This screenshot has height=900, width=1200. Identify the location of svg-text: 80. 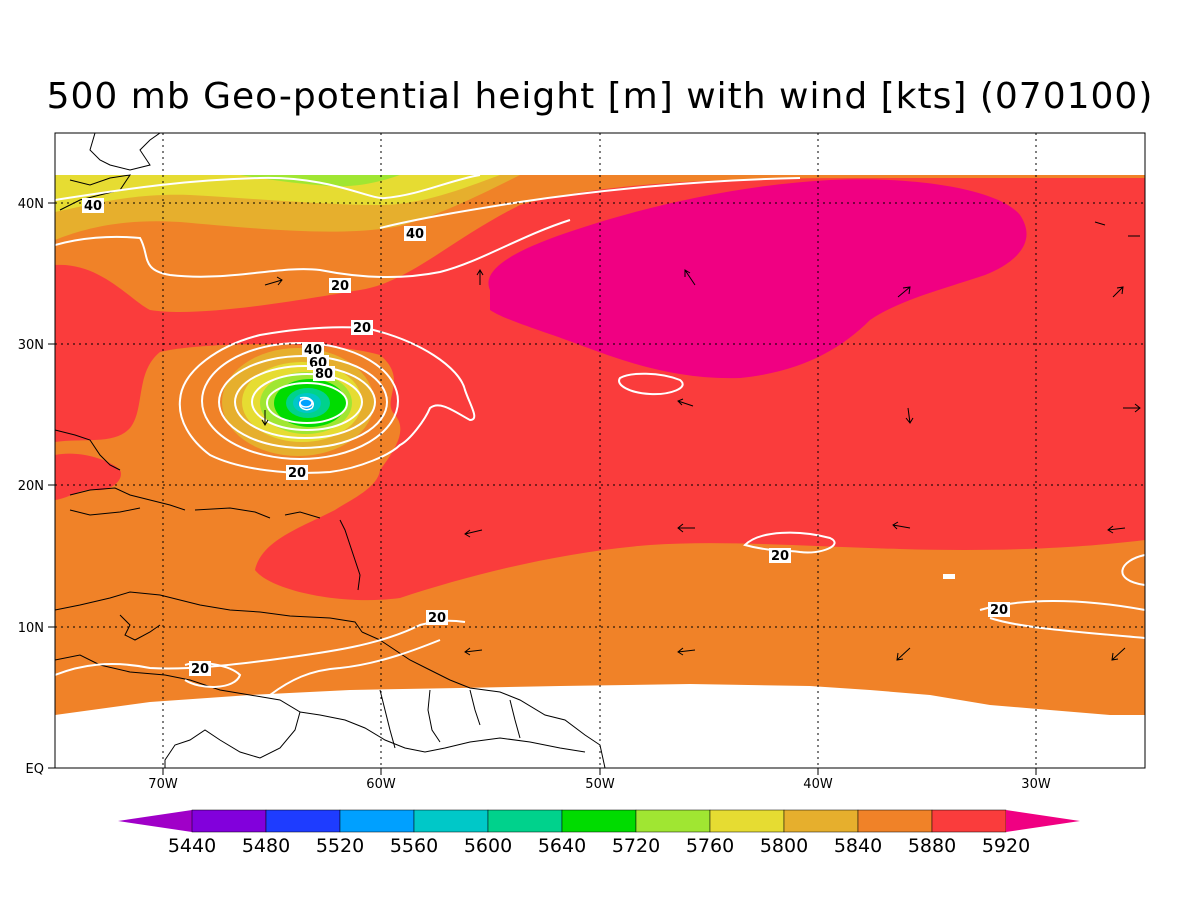
(324, 374).